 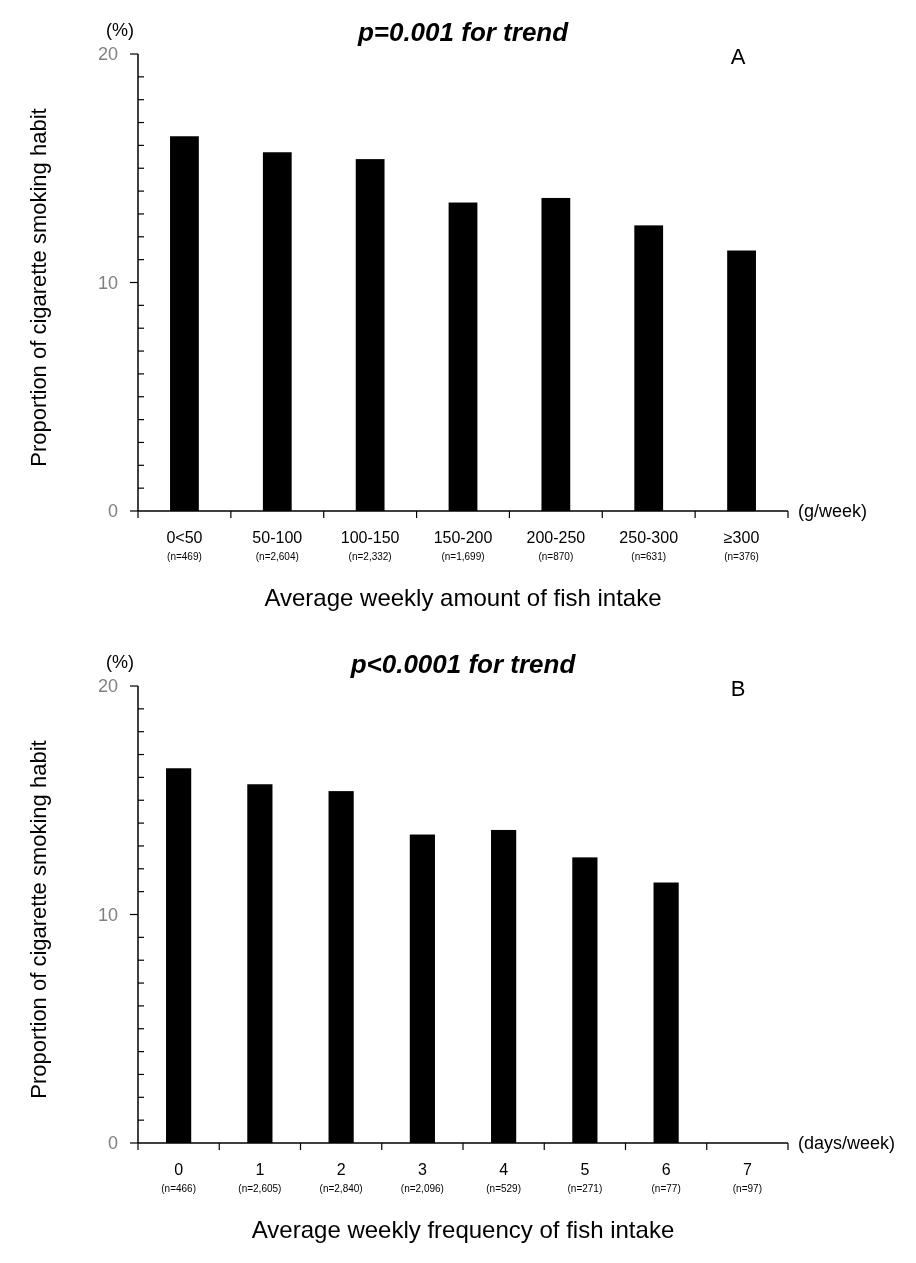 What do you see at coordinates (666, 1177) in the screenshot?
I see `x-tick-label: 6 (n=77)` at bounding box center [666, 1177].